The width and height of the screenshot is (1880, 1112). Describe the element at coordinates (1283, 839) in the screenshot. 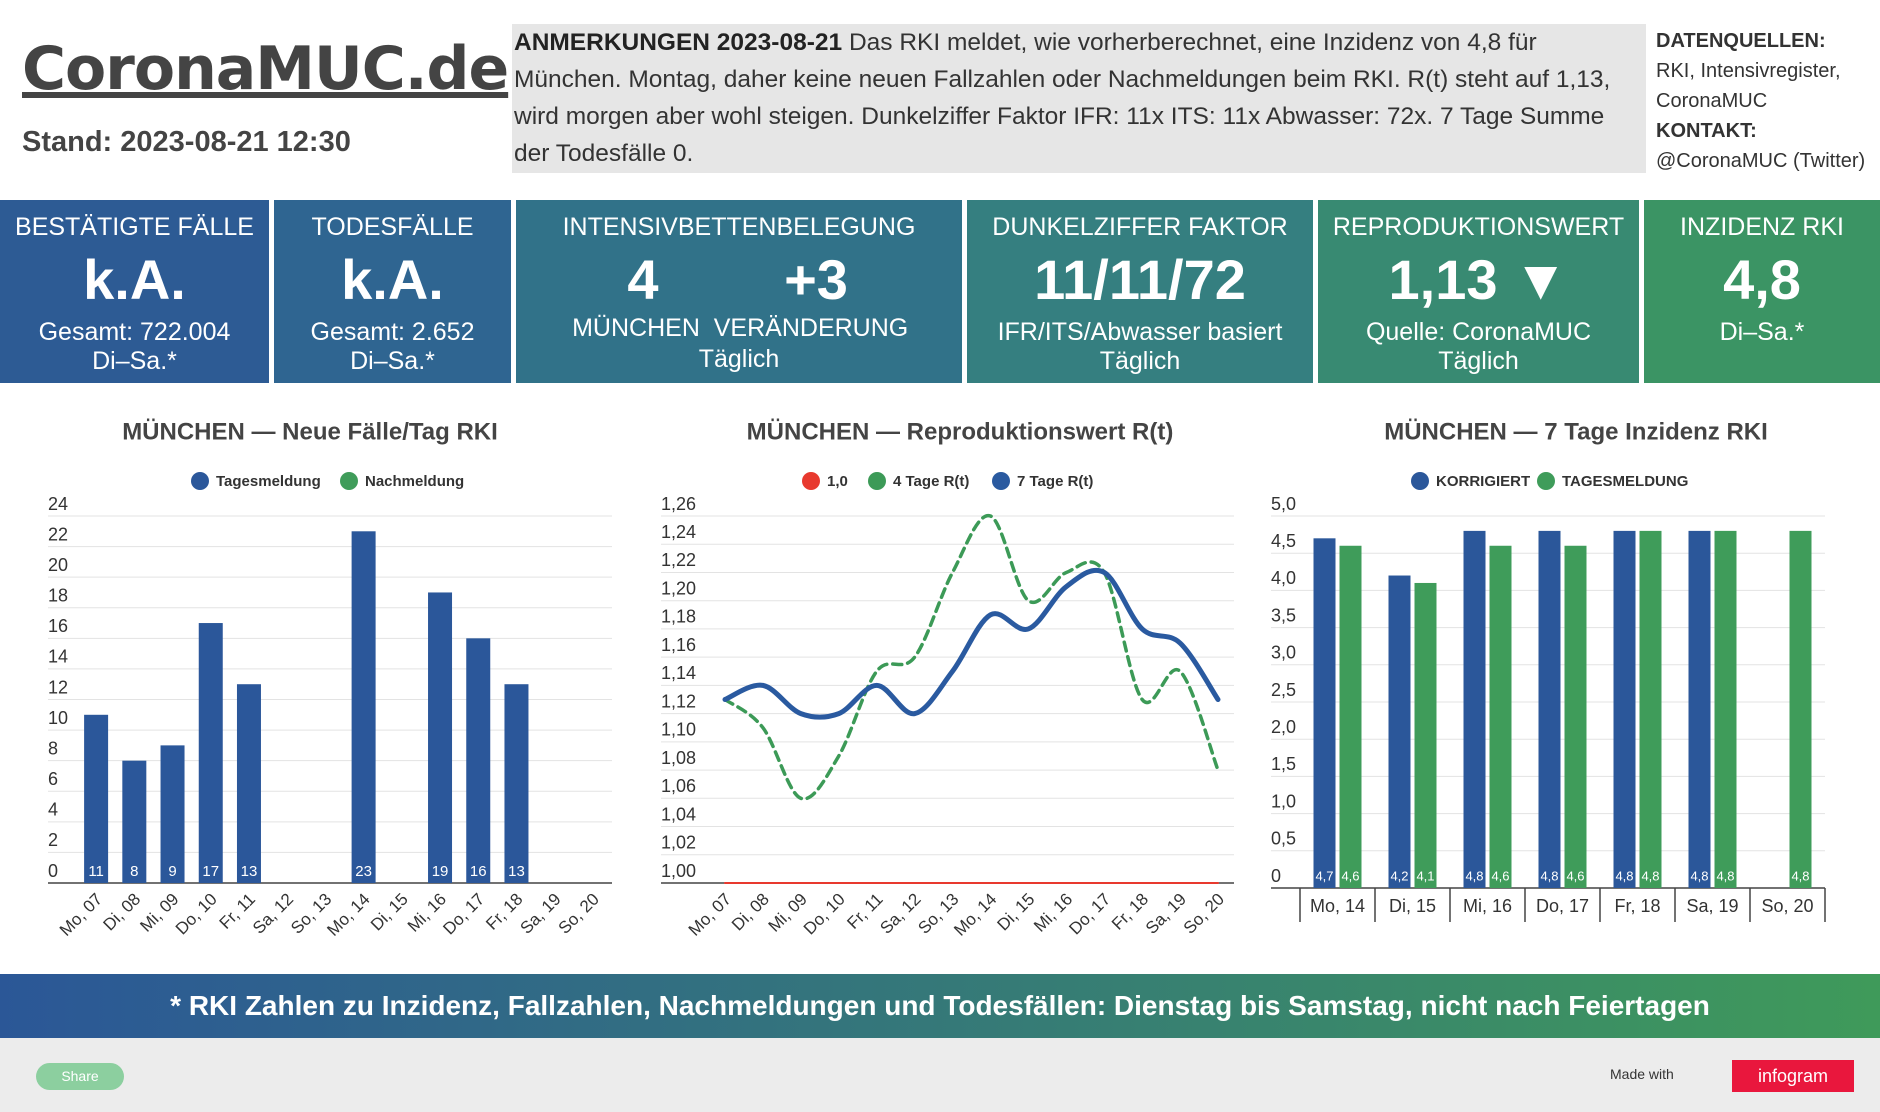

I see `y-tick-label: 0,5` at that location.